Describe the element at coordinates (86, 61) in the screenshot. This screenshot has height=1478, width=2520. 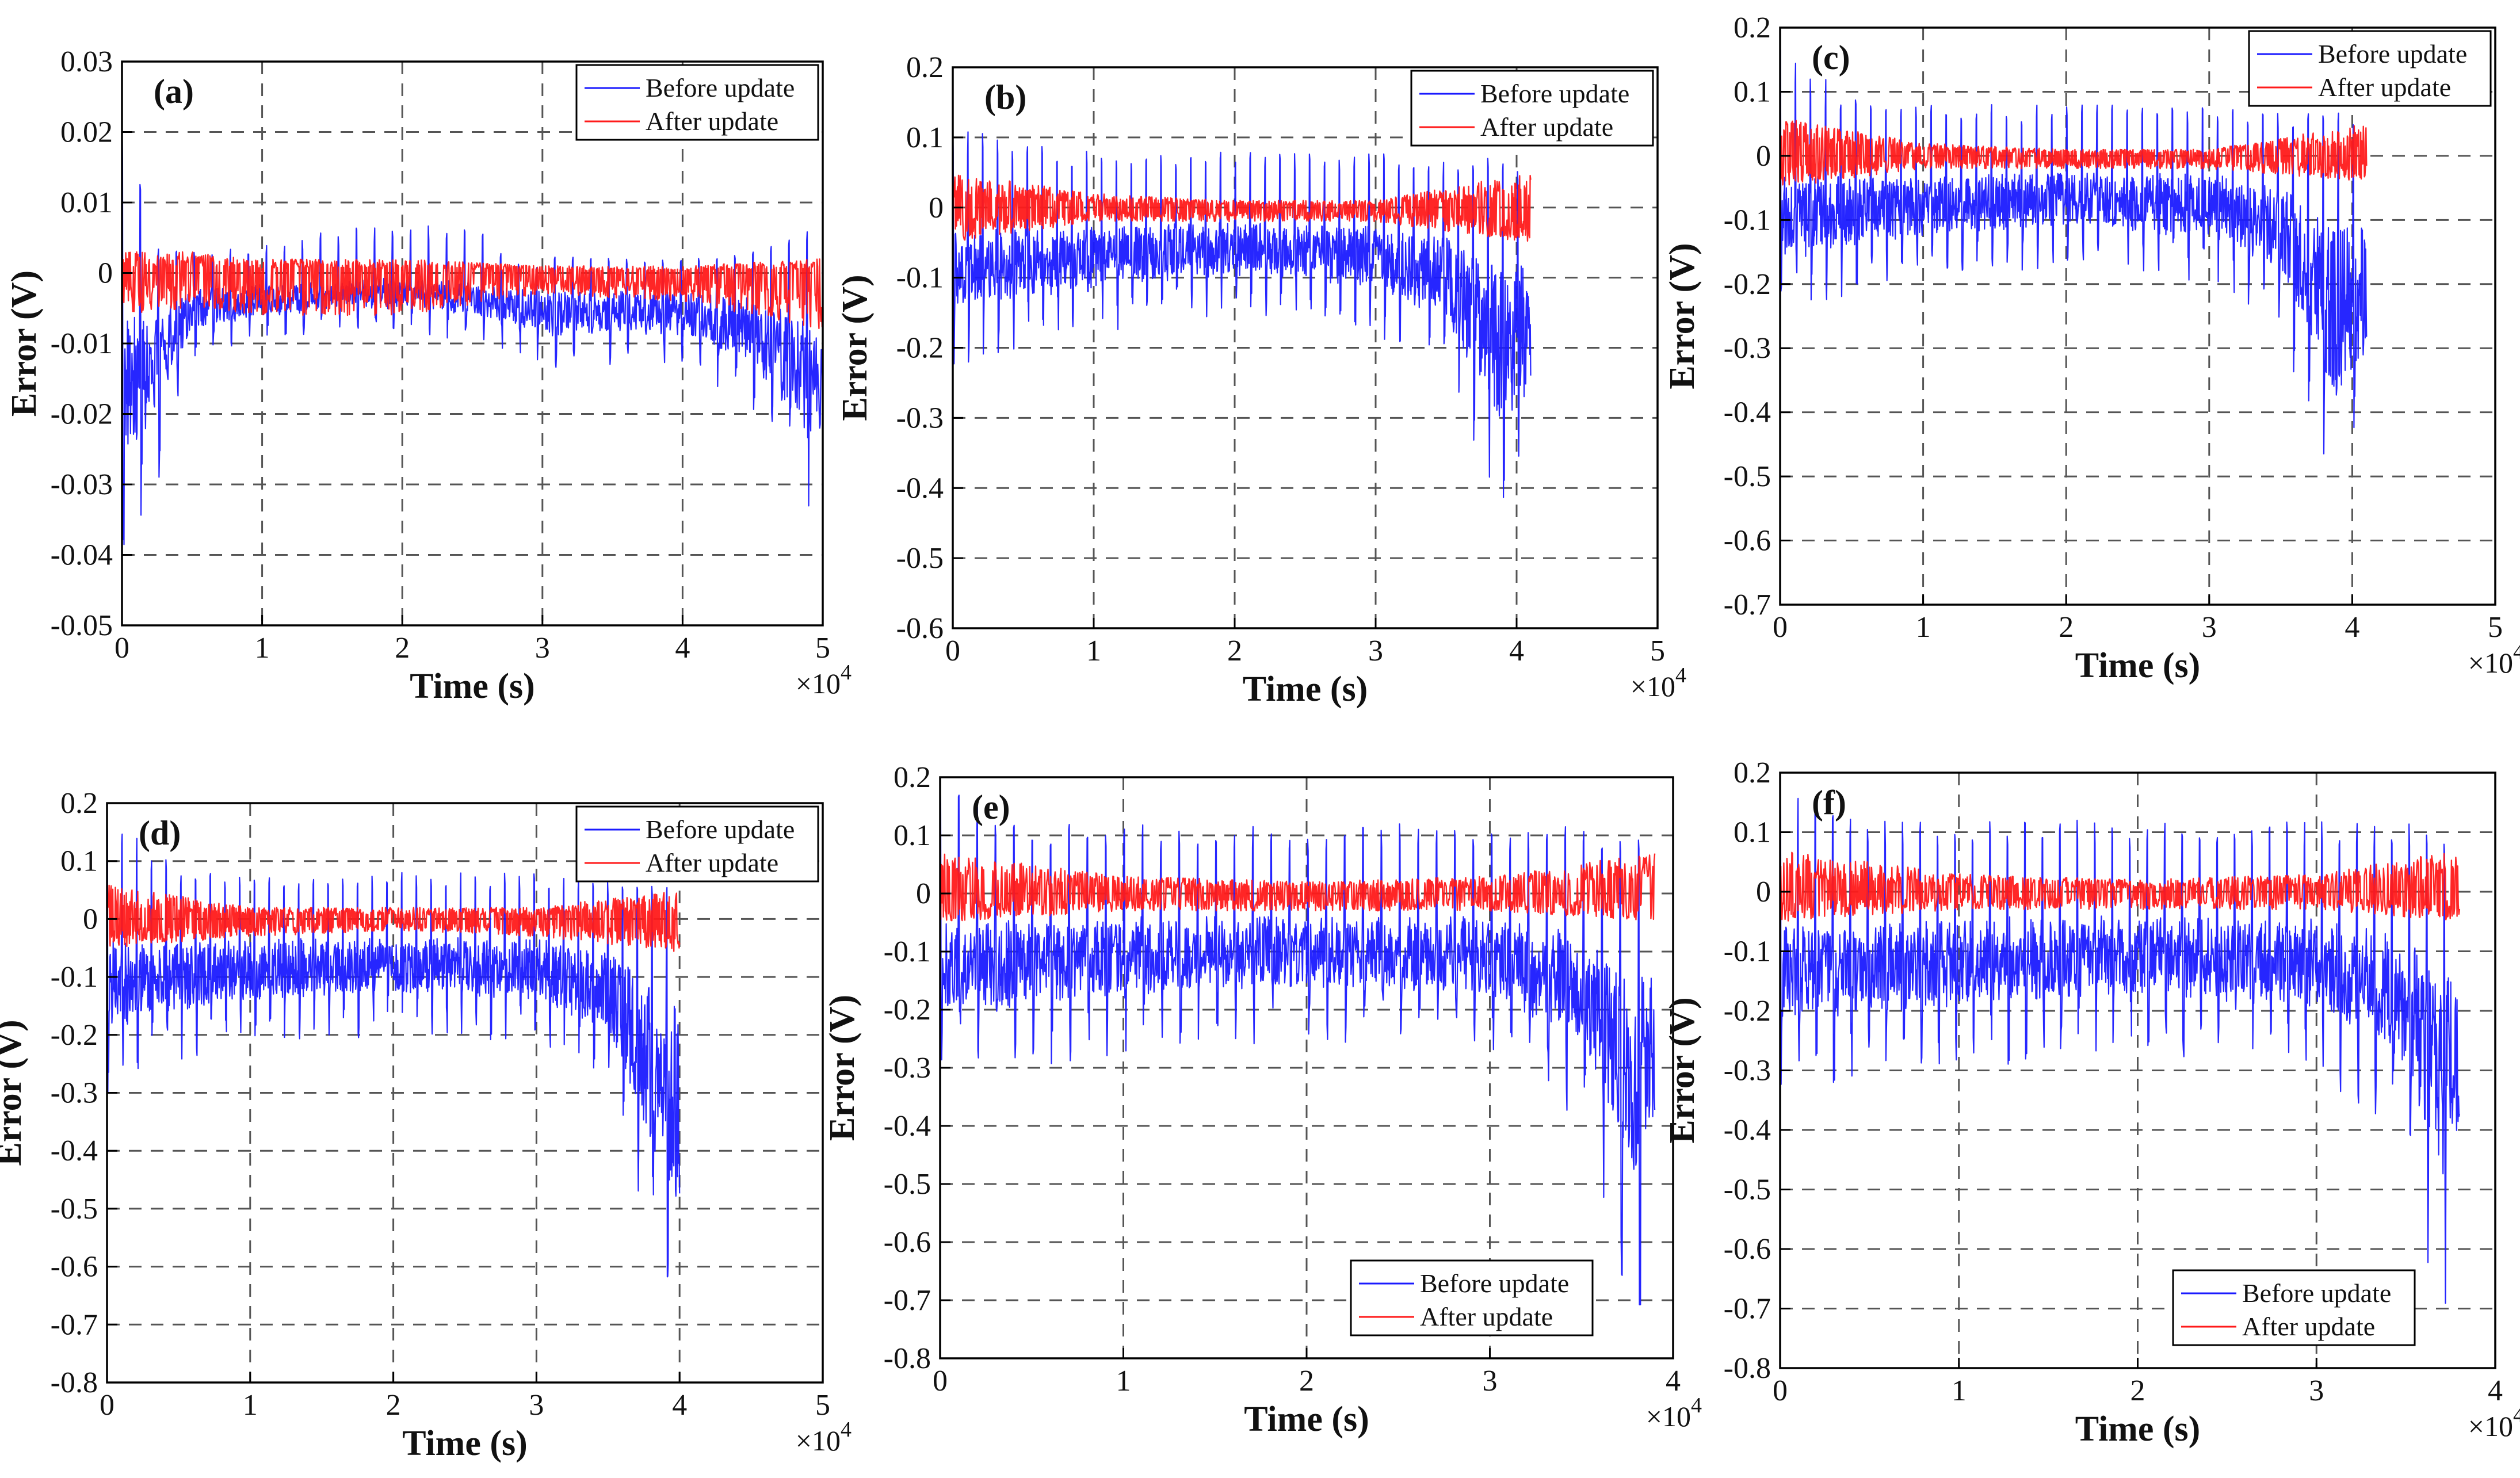
I see `y-tick-label: 0.03` at that location.